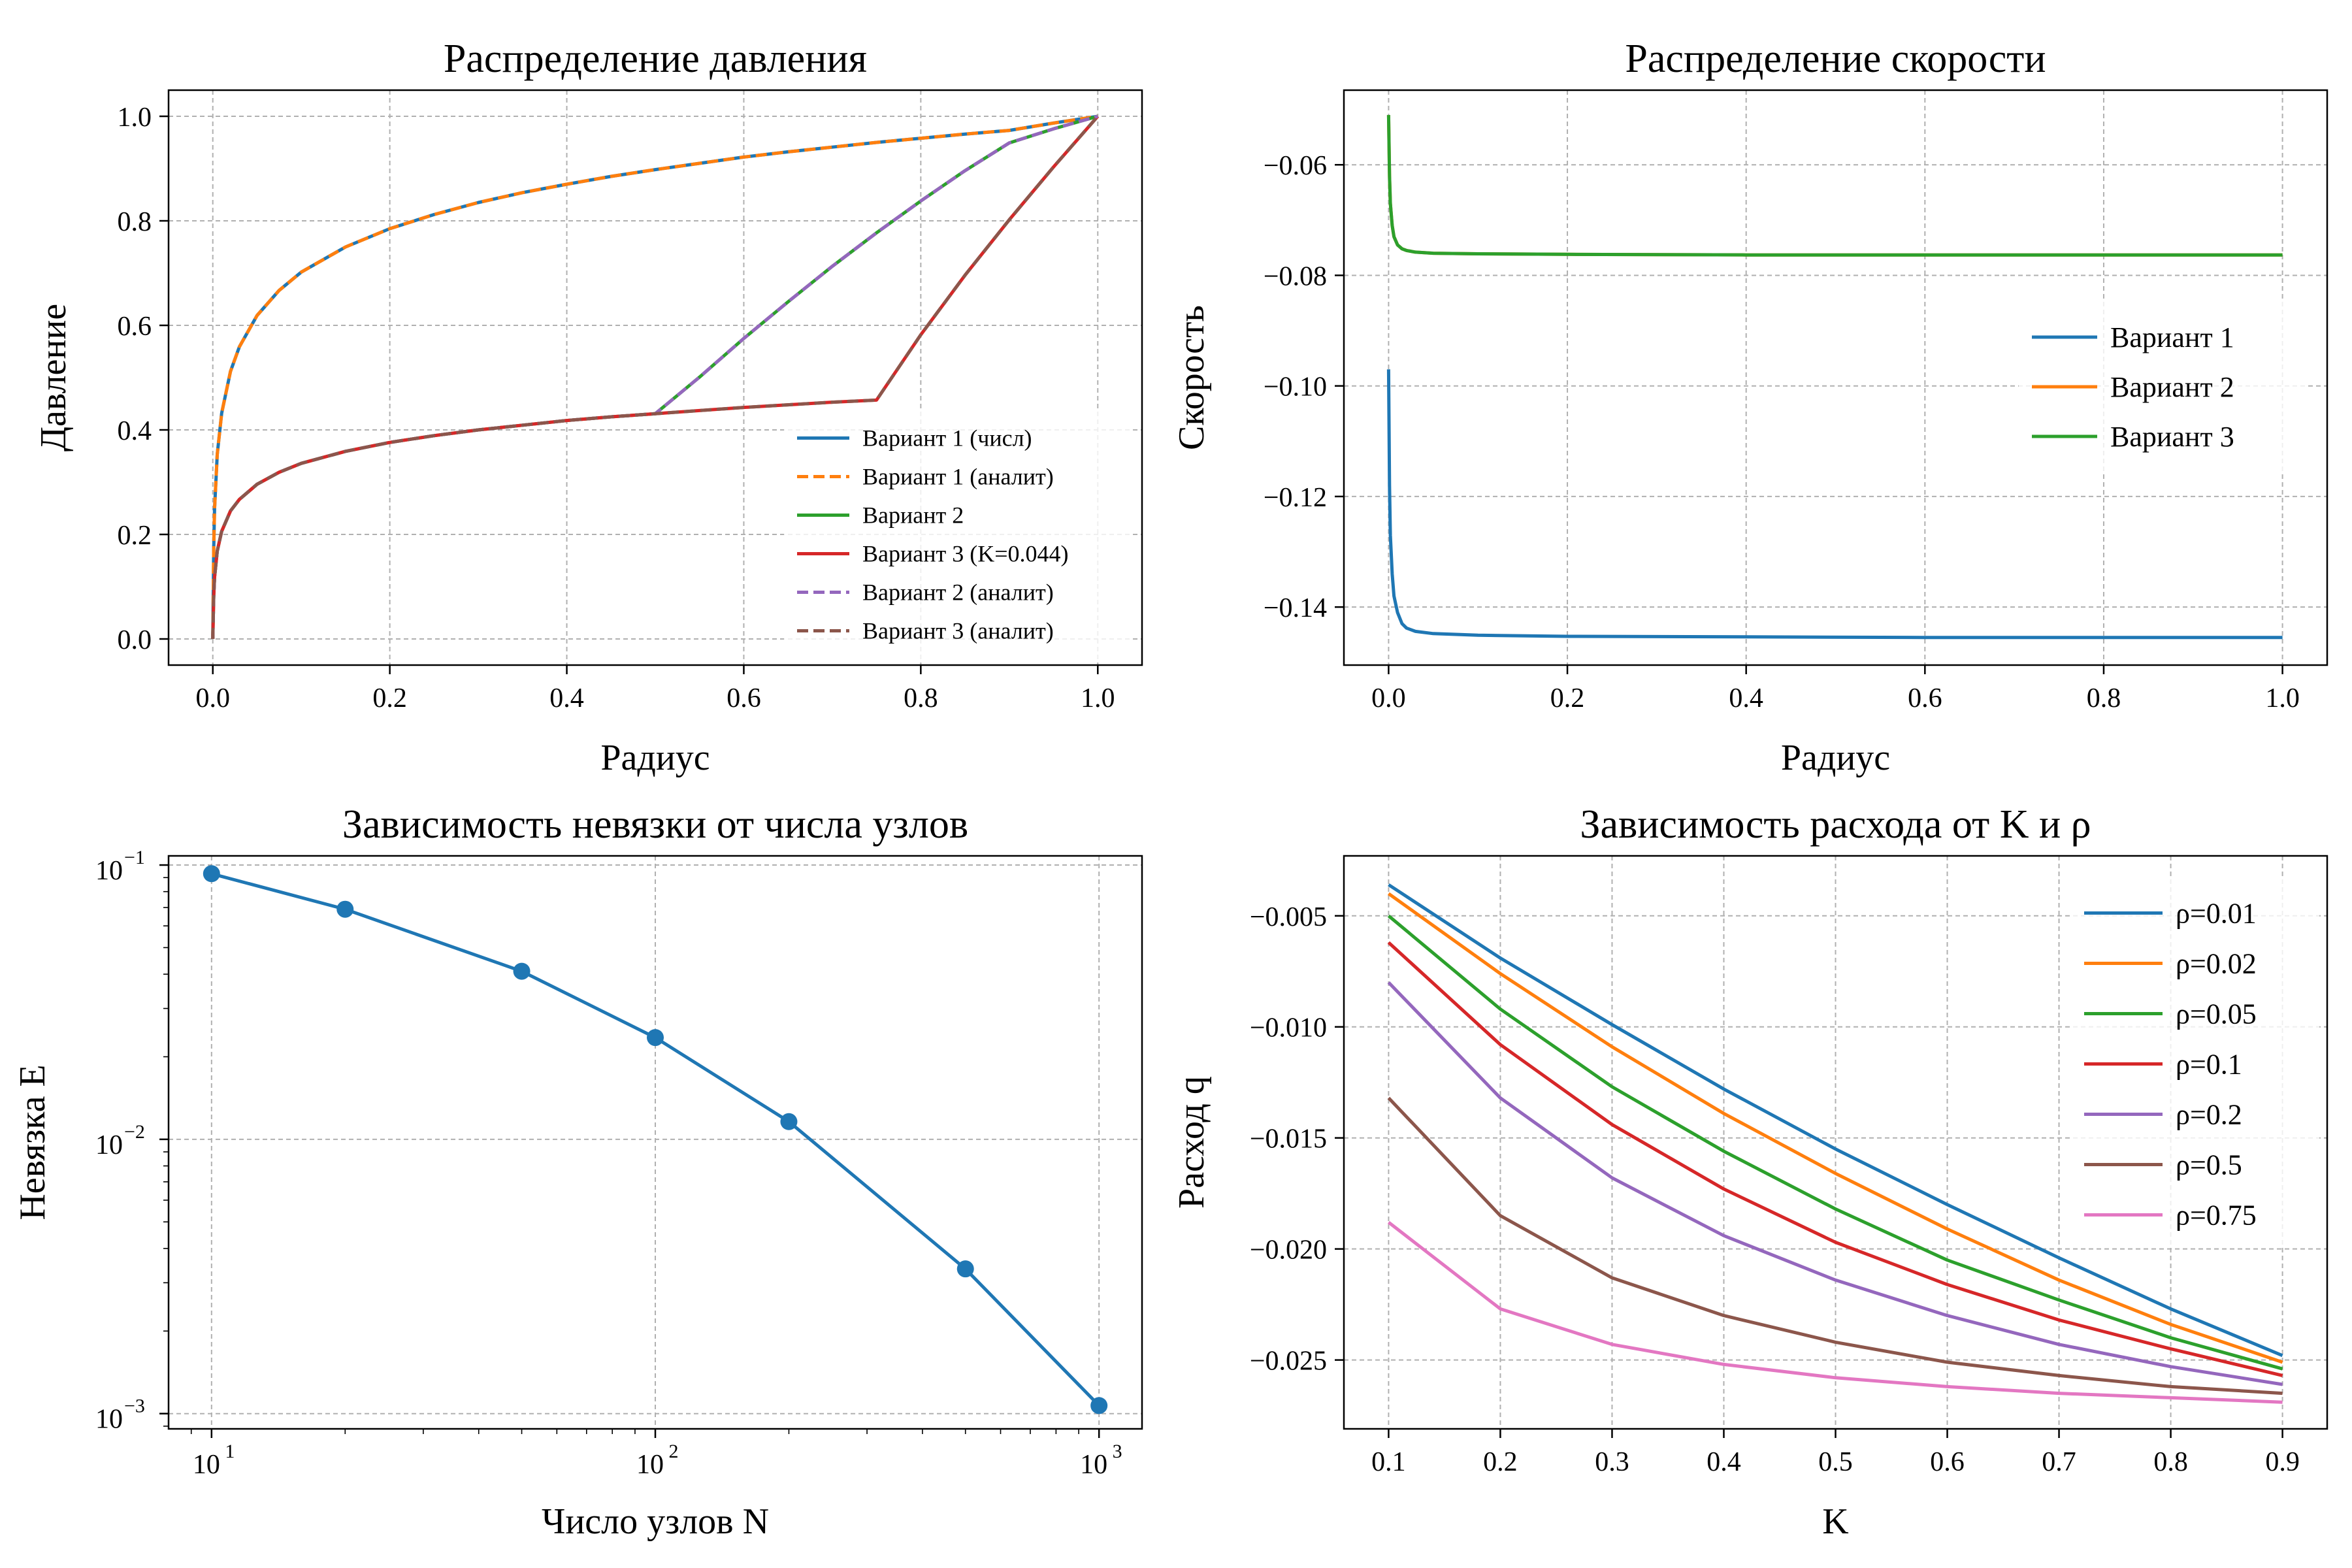  I want to click on velocity-series, so click(1834, 377).